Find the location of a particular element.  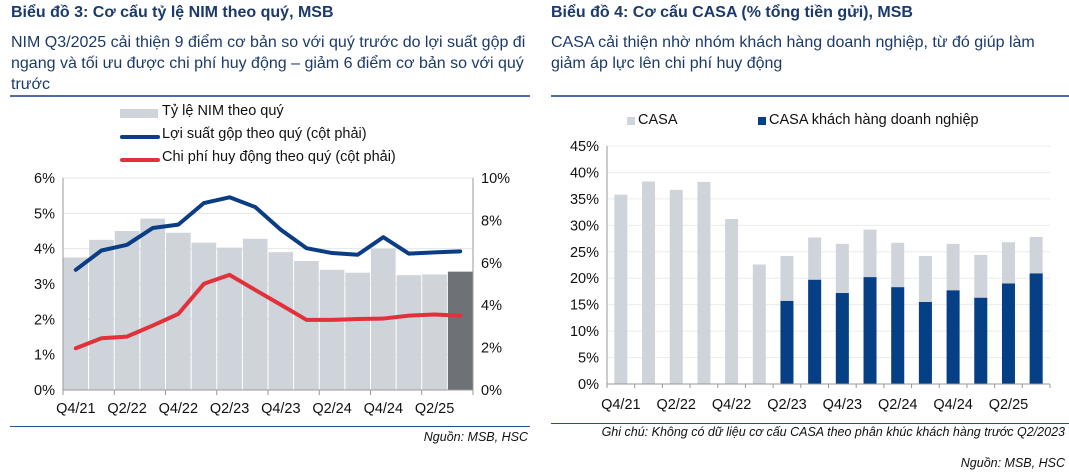

y-tick-label: 45% is located at coordinates (584, 147).